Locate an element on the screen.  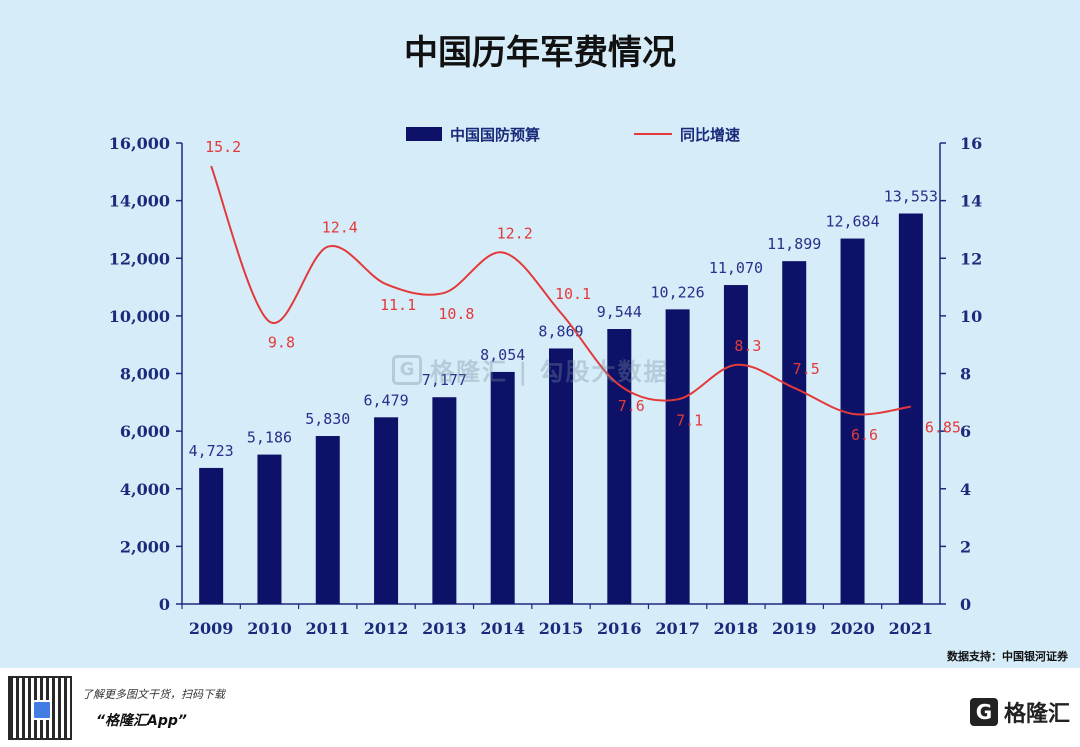
rate-data-label: 10.8 is located at coordinates (456, 314).